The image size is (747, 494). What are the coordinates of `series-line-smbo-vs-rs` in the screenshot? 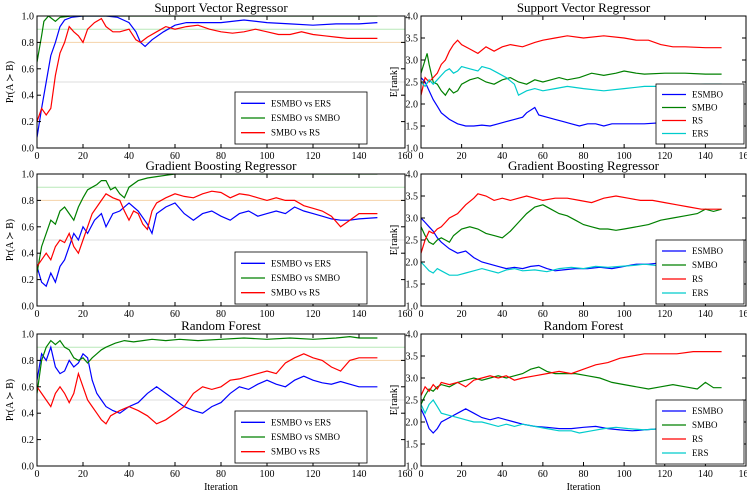 It's located at (207, 228).